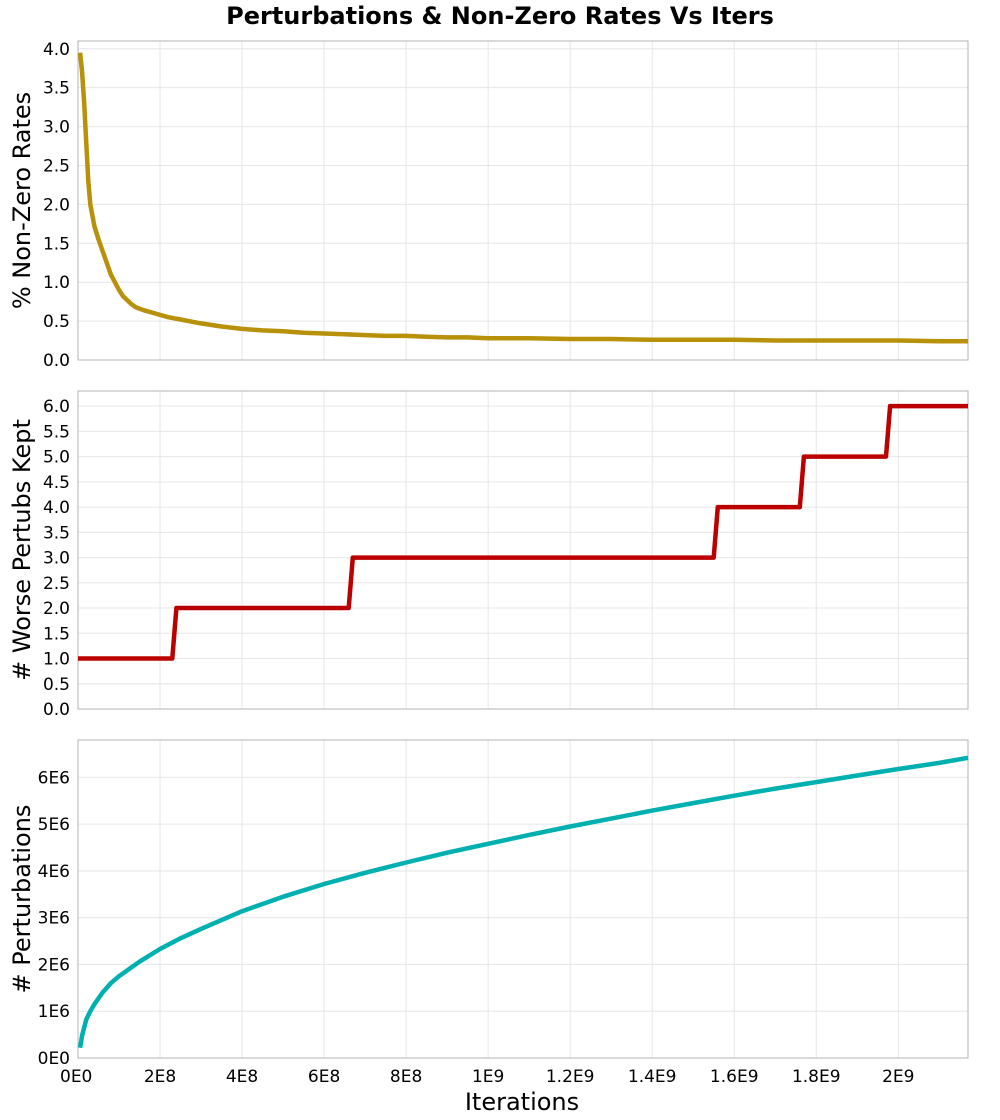 The height and width of the screenshot is (1120, 1000). I want to click on y-tick-label: 4E6, so click(54, 872).